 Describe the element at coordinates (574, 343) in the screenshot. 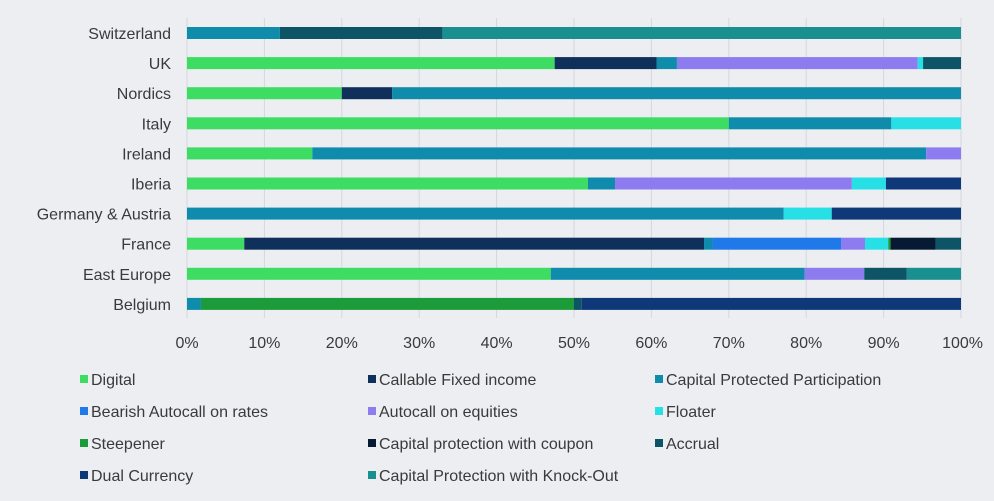

I see `x-tick-label: 50%` at that location.